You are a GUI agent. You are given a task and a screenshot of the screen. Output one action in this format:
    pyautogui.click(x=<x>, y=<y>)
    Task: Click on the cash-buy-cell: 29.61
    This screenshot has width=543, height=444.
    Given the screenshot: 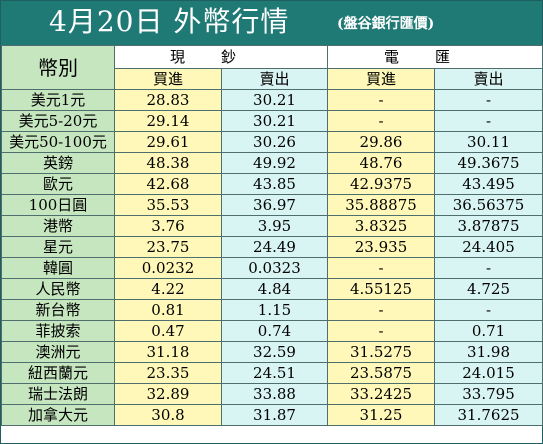 What is the action you would take?
    pyautogui.click(x=168, y=142)
    